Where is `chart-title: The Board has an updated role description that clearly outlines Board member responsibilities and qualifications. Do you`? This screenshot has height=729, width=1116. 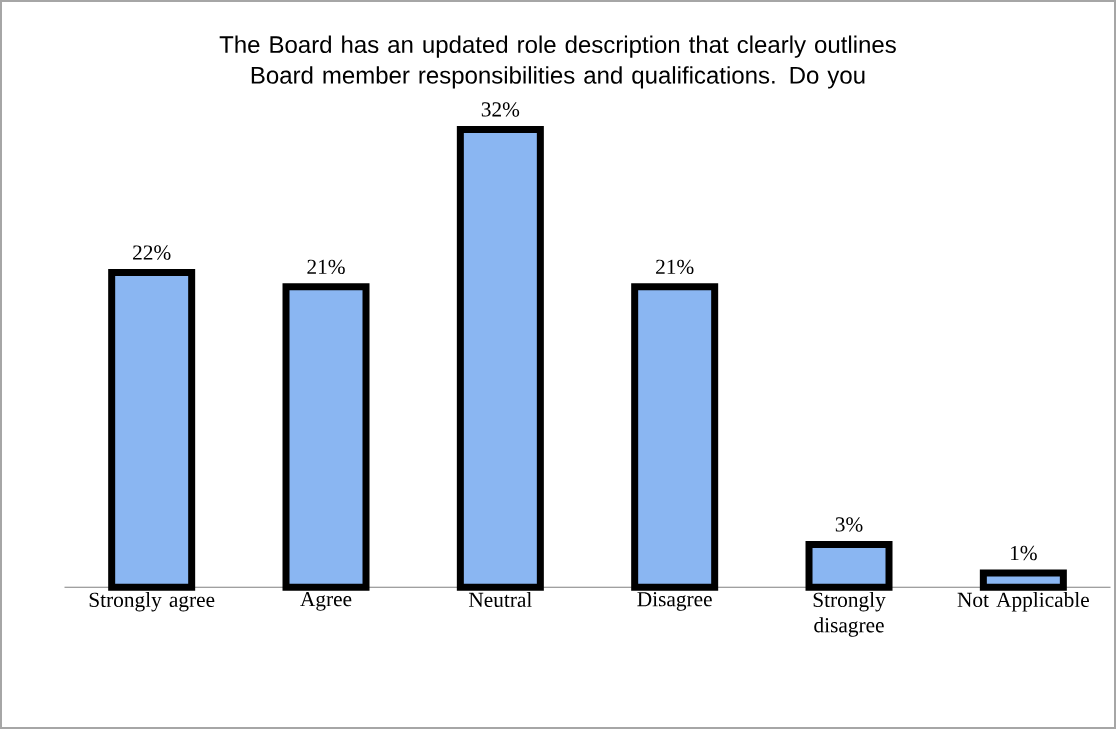
chart-title: The Board has an updated role description that clearly outlines Board member responsibilities and qualifications. Do you is located at coordinates (557, 62).